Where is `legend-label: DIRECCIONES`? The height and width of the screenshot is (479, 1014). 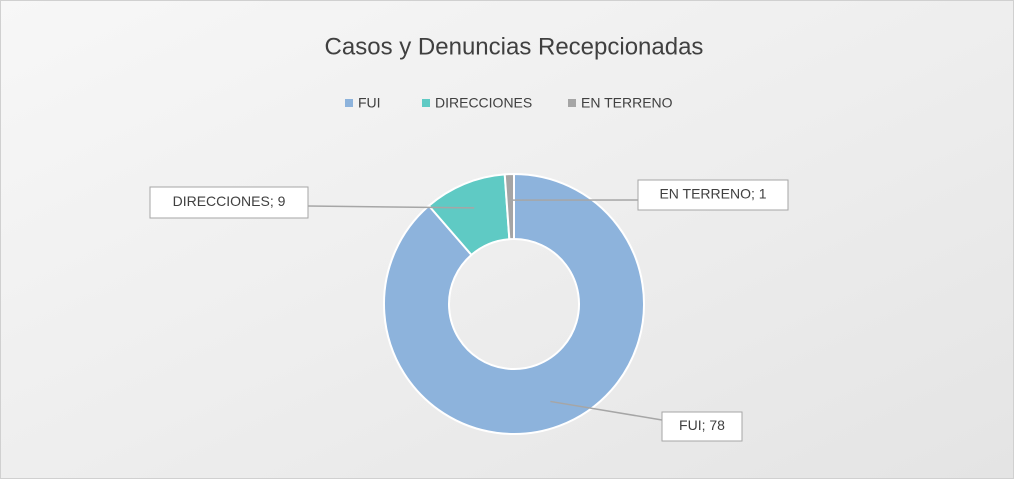
legend-label: DIRECCIONES is located at coordinates (483, 103).